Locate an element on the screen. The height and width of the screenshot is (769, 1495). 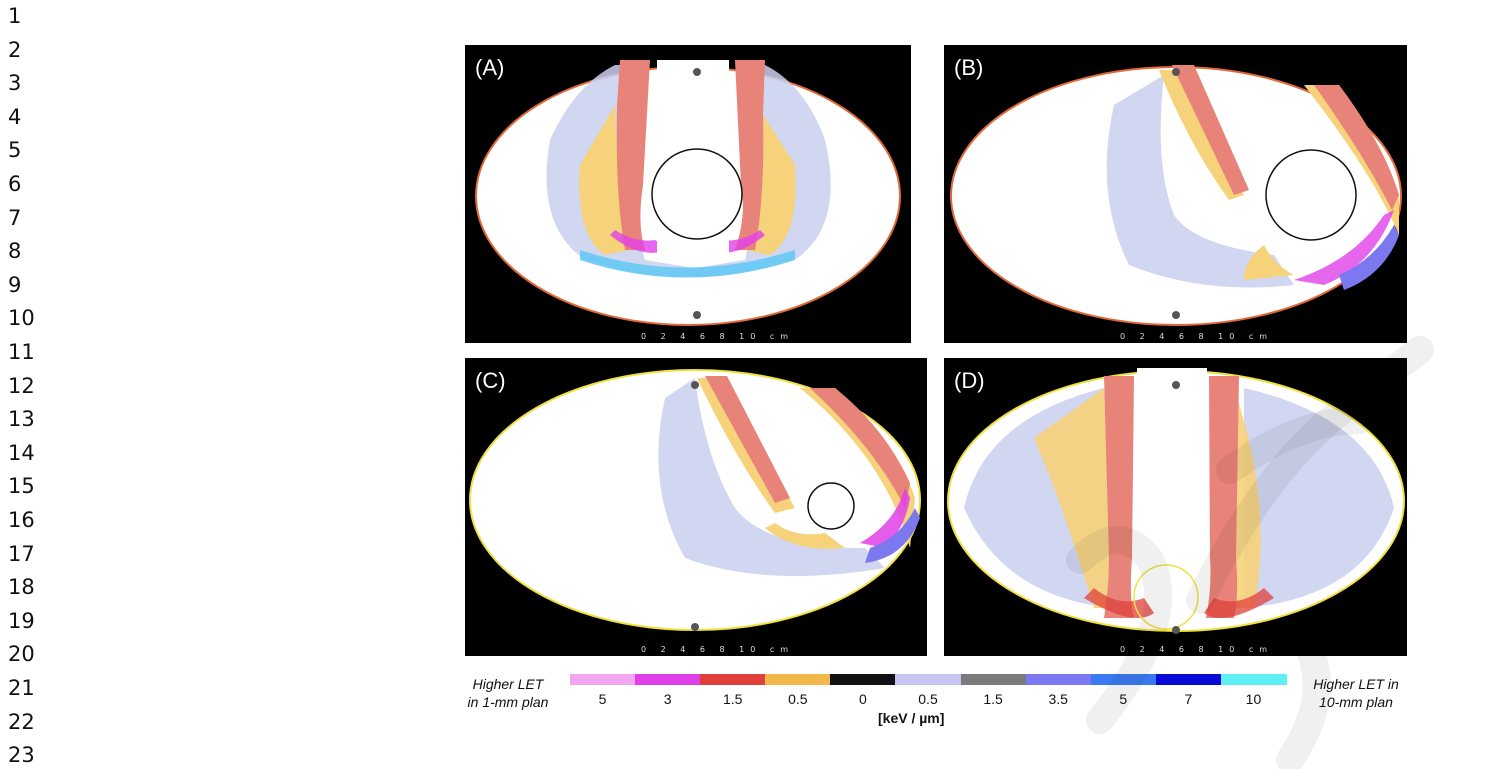
panel-b-label: (B) is located at coordinates (969, 67).